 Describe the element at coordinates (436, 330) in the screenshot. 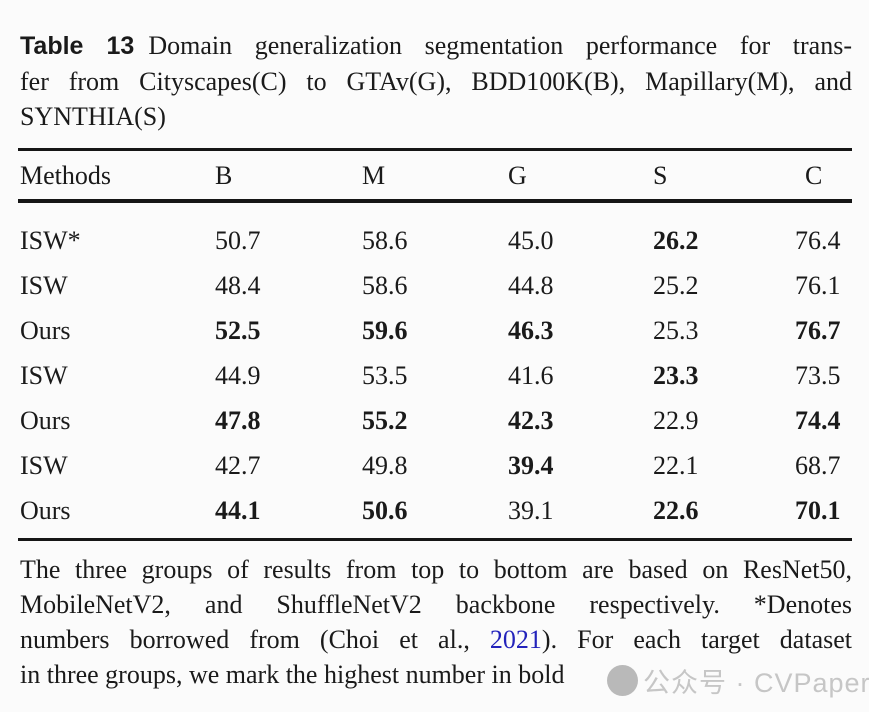

I see `table-row: Ours 52.5 59.6 46.3 25.3 76.7` at that location.